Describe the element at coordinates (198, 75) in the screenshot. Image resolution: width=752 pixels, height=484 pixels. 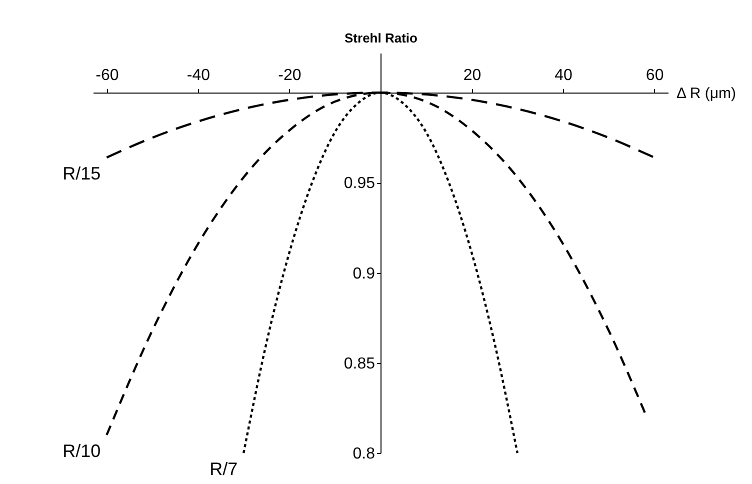
I see `x-tick-label: -40` at that location.